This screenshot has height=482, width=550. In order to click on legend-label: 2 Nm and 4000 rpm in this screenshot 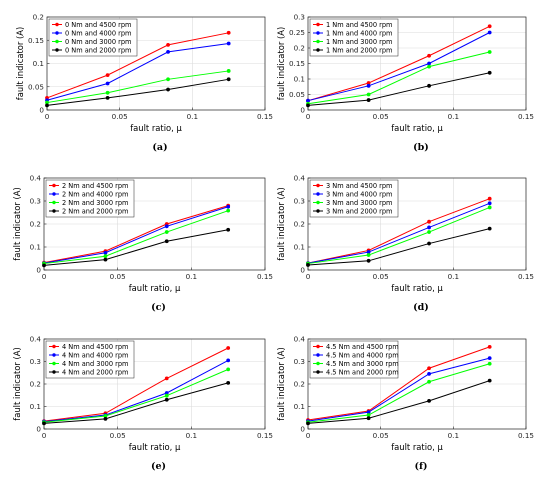, I will do `click(95, 194)`.